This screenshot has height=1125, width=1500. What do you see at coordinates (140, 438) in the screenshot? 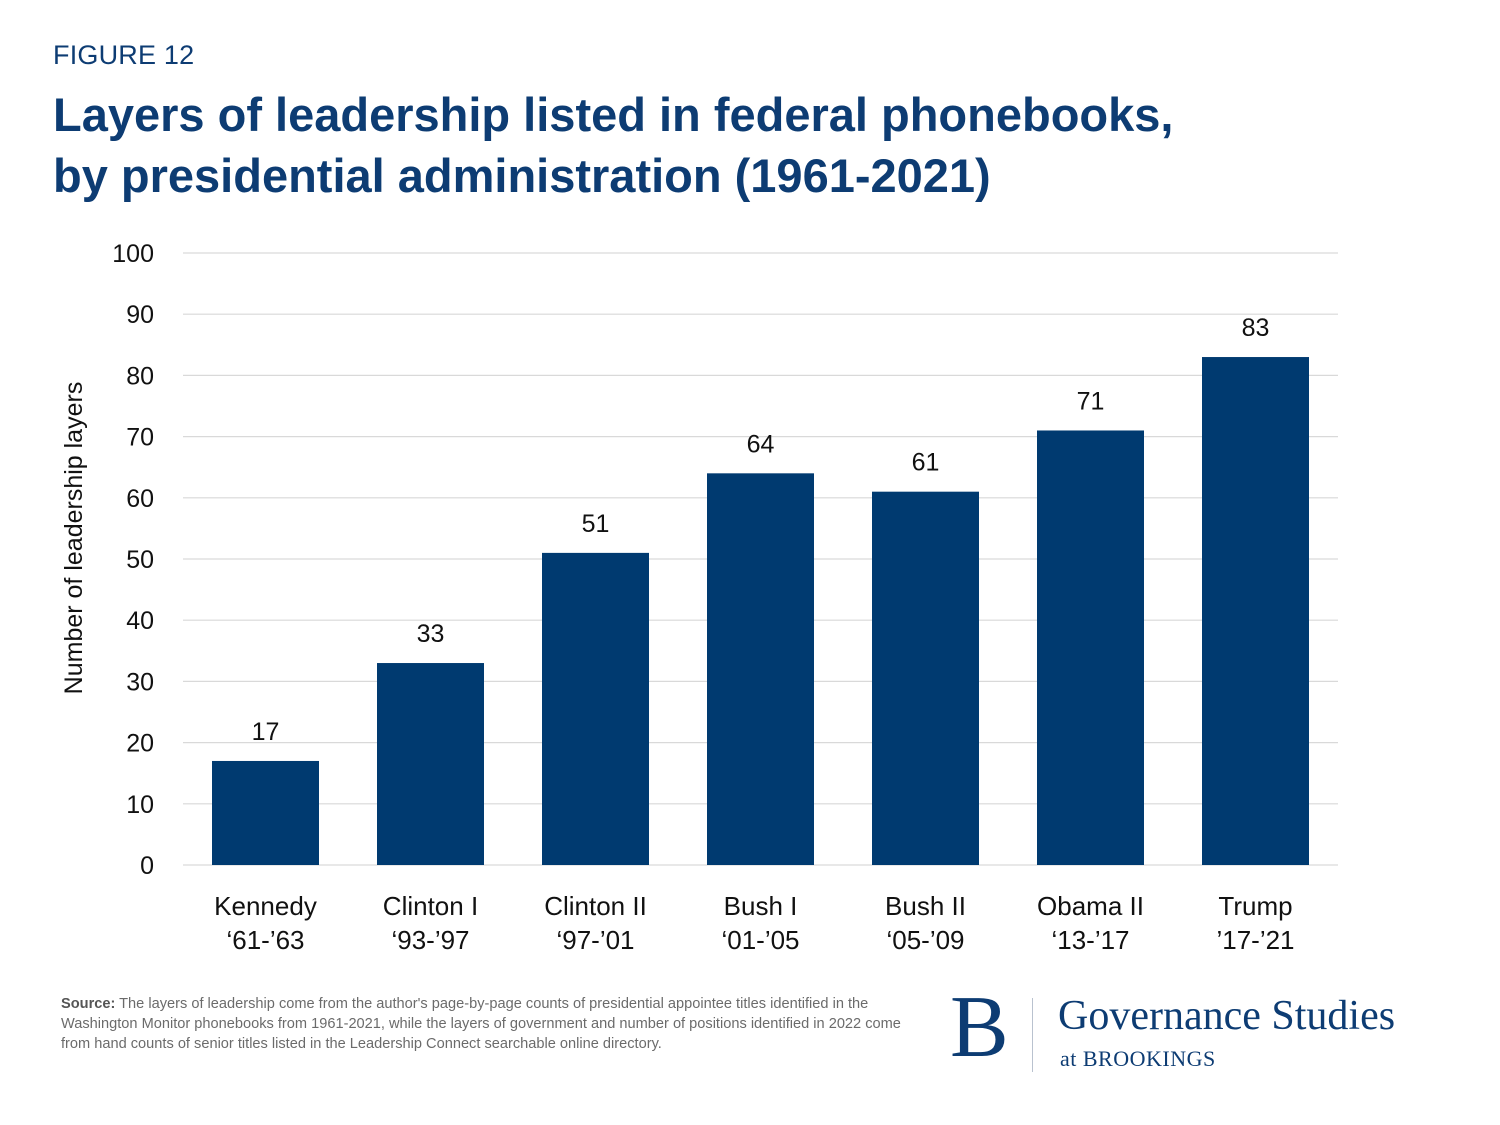
I see `y-tick-label: 70` at bounding box center [140, 438].